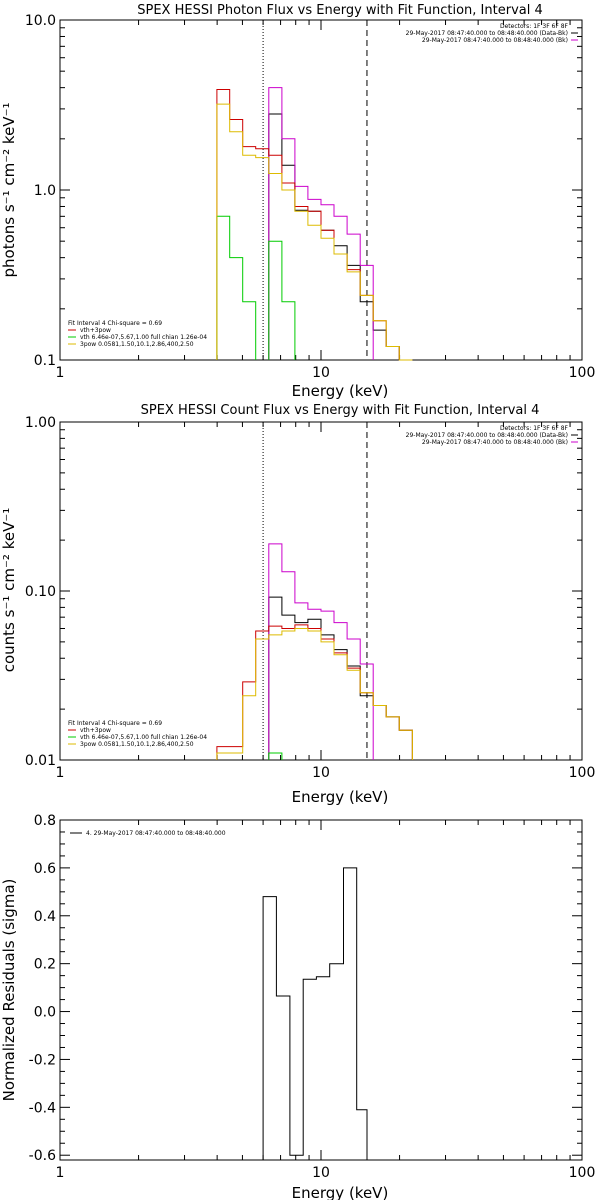 This screenshot has height=1200, width=600. I want to click on y-tick-label: 0.1, so click(45, 361).